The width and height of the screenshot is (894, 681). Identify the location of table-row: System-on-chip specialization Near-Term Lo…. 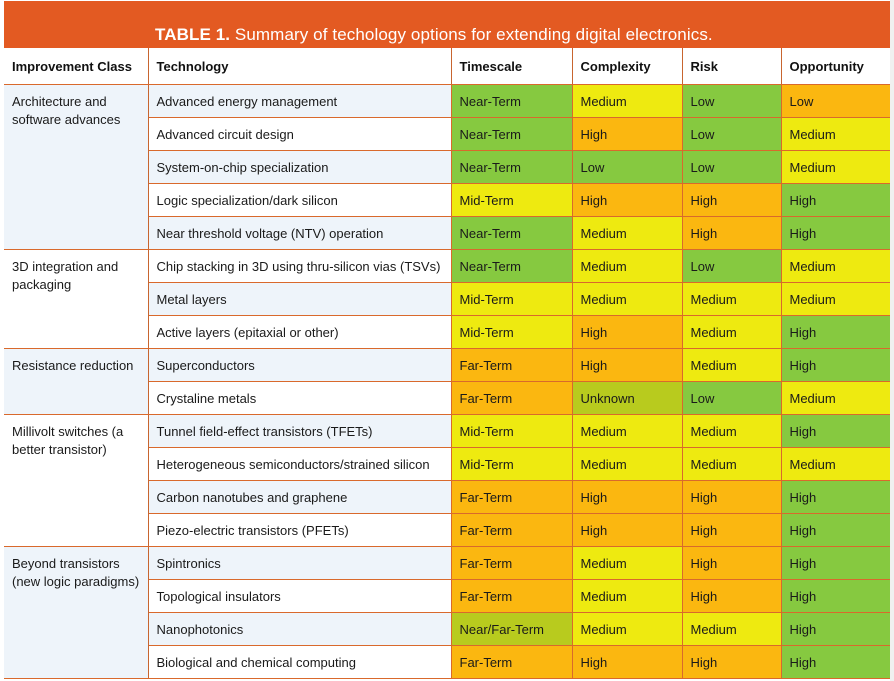
(447, 167).